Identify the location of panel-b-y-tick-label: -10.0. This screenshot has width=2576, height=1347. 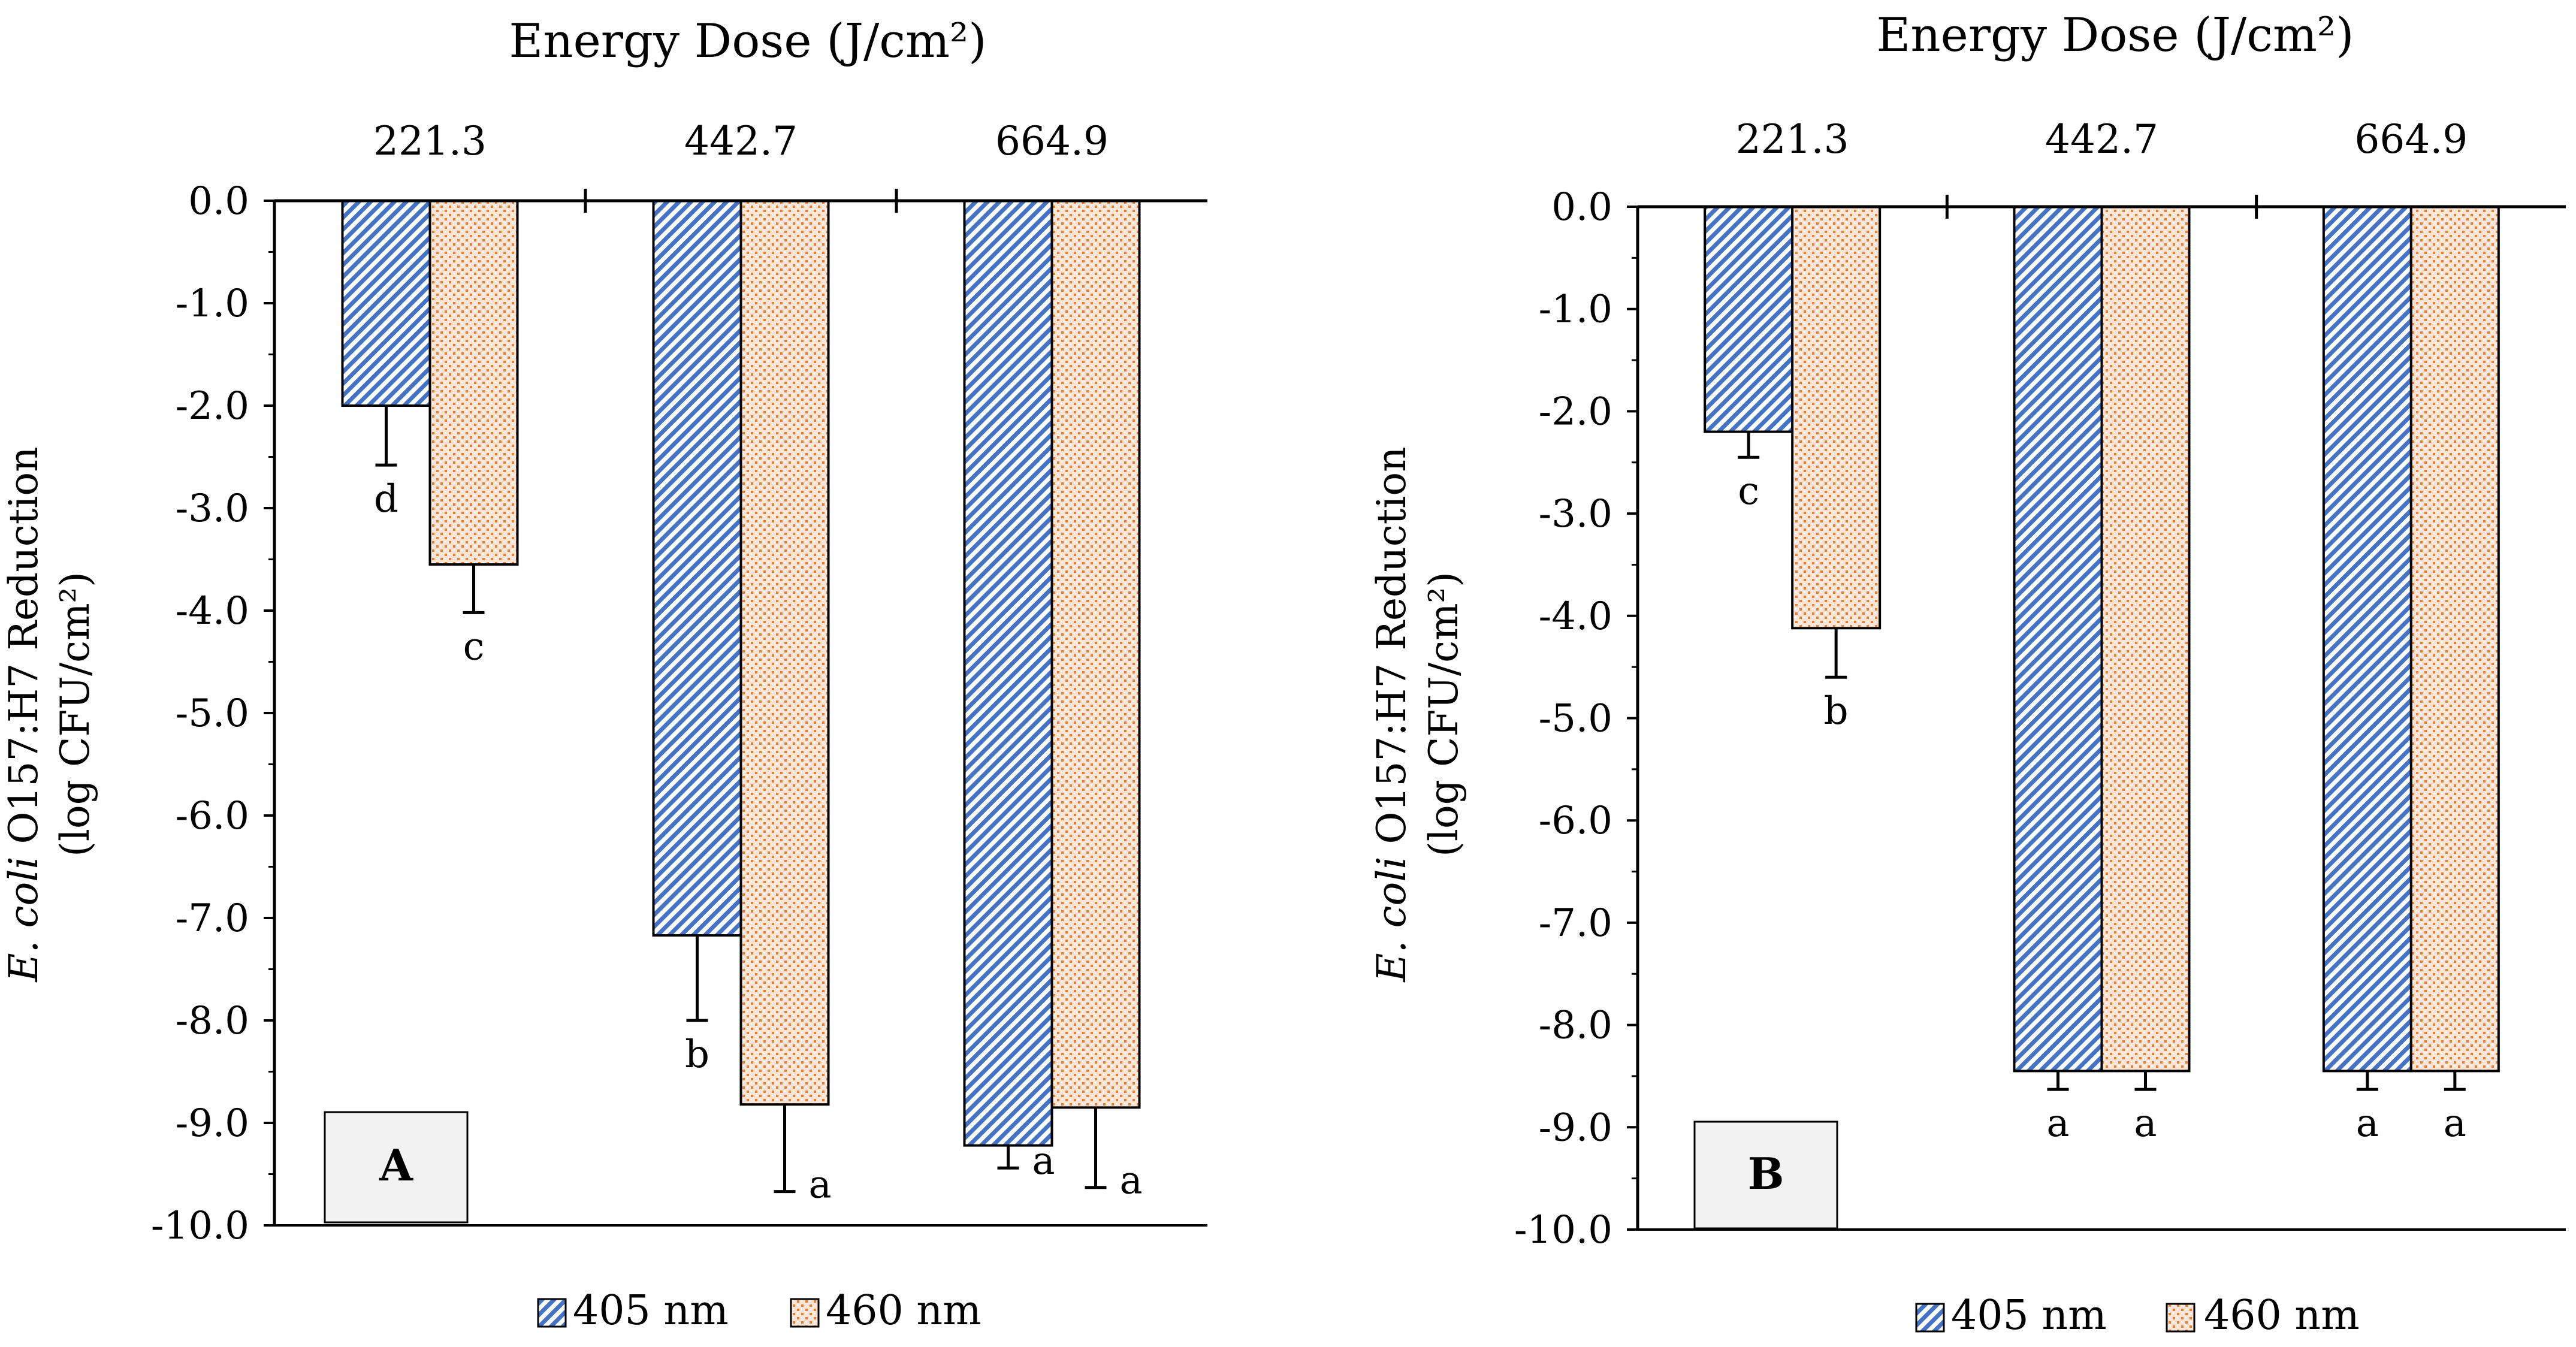
(1563, 1230).